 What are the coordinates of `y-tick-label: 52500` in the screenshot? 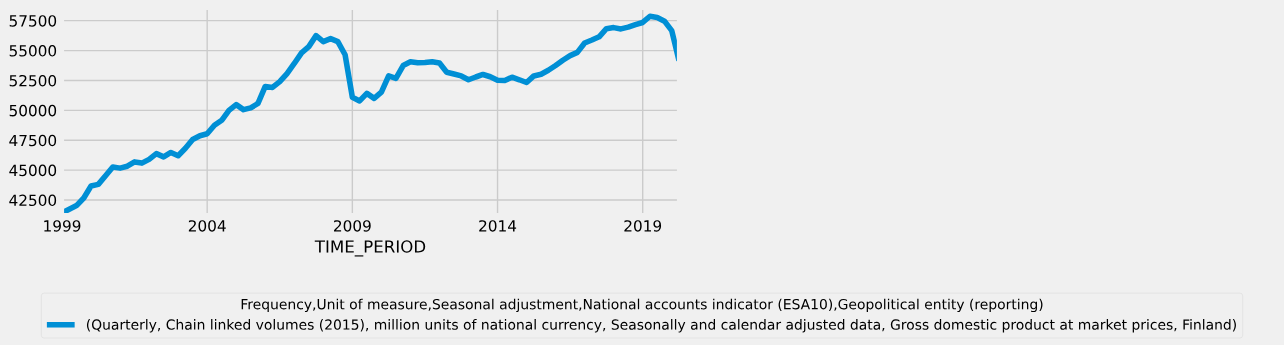 It's located at (33, 80).